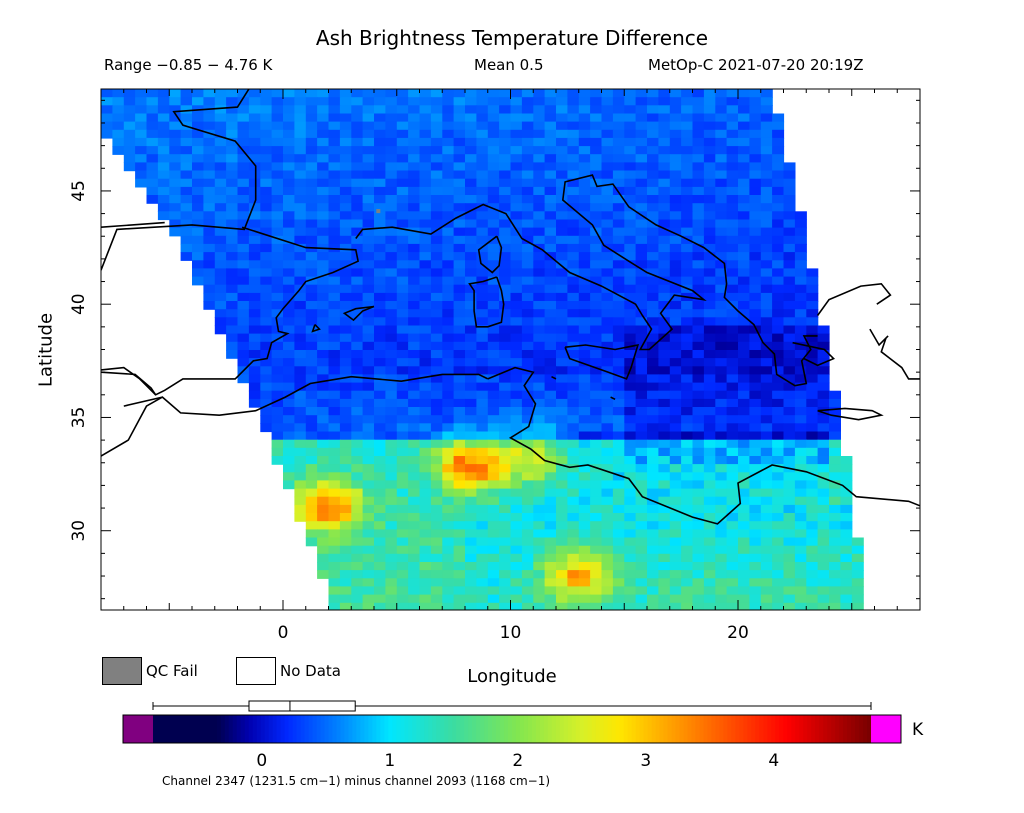  What do you see at coordinates (133, 224) in the screenshot?
I see `coastline` at bounding box center [133, 224].